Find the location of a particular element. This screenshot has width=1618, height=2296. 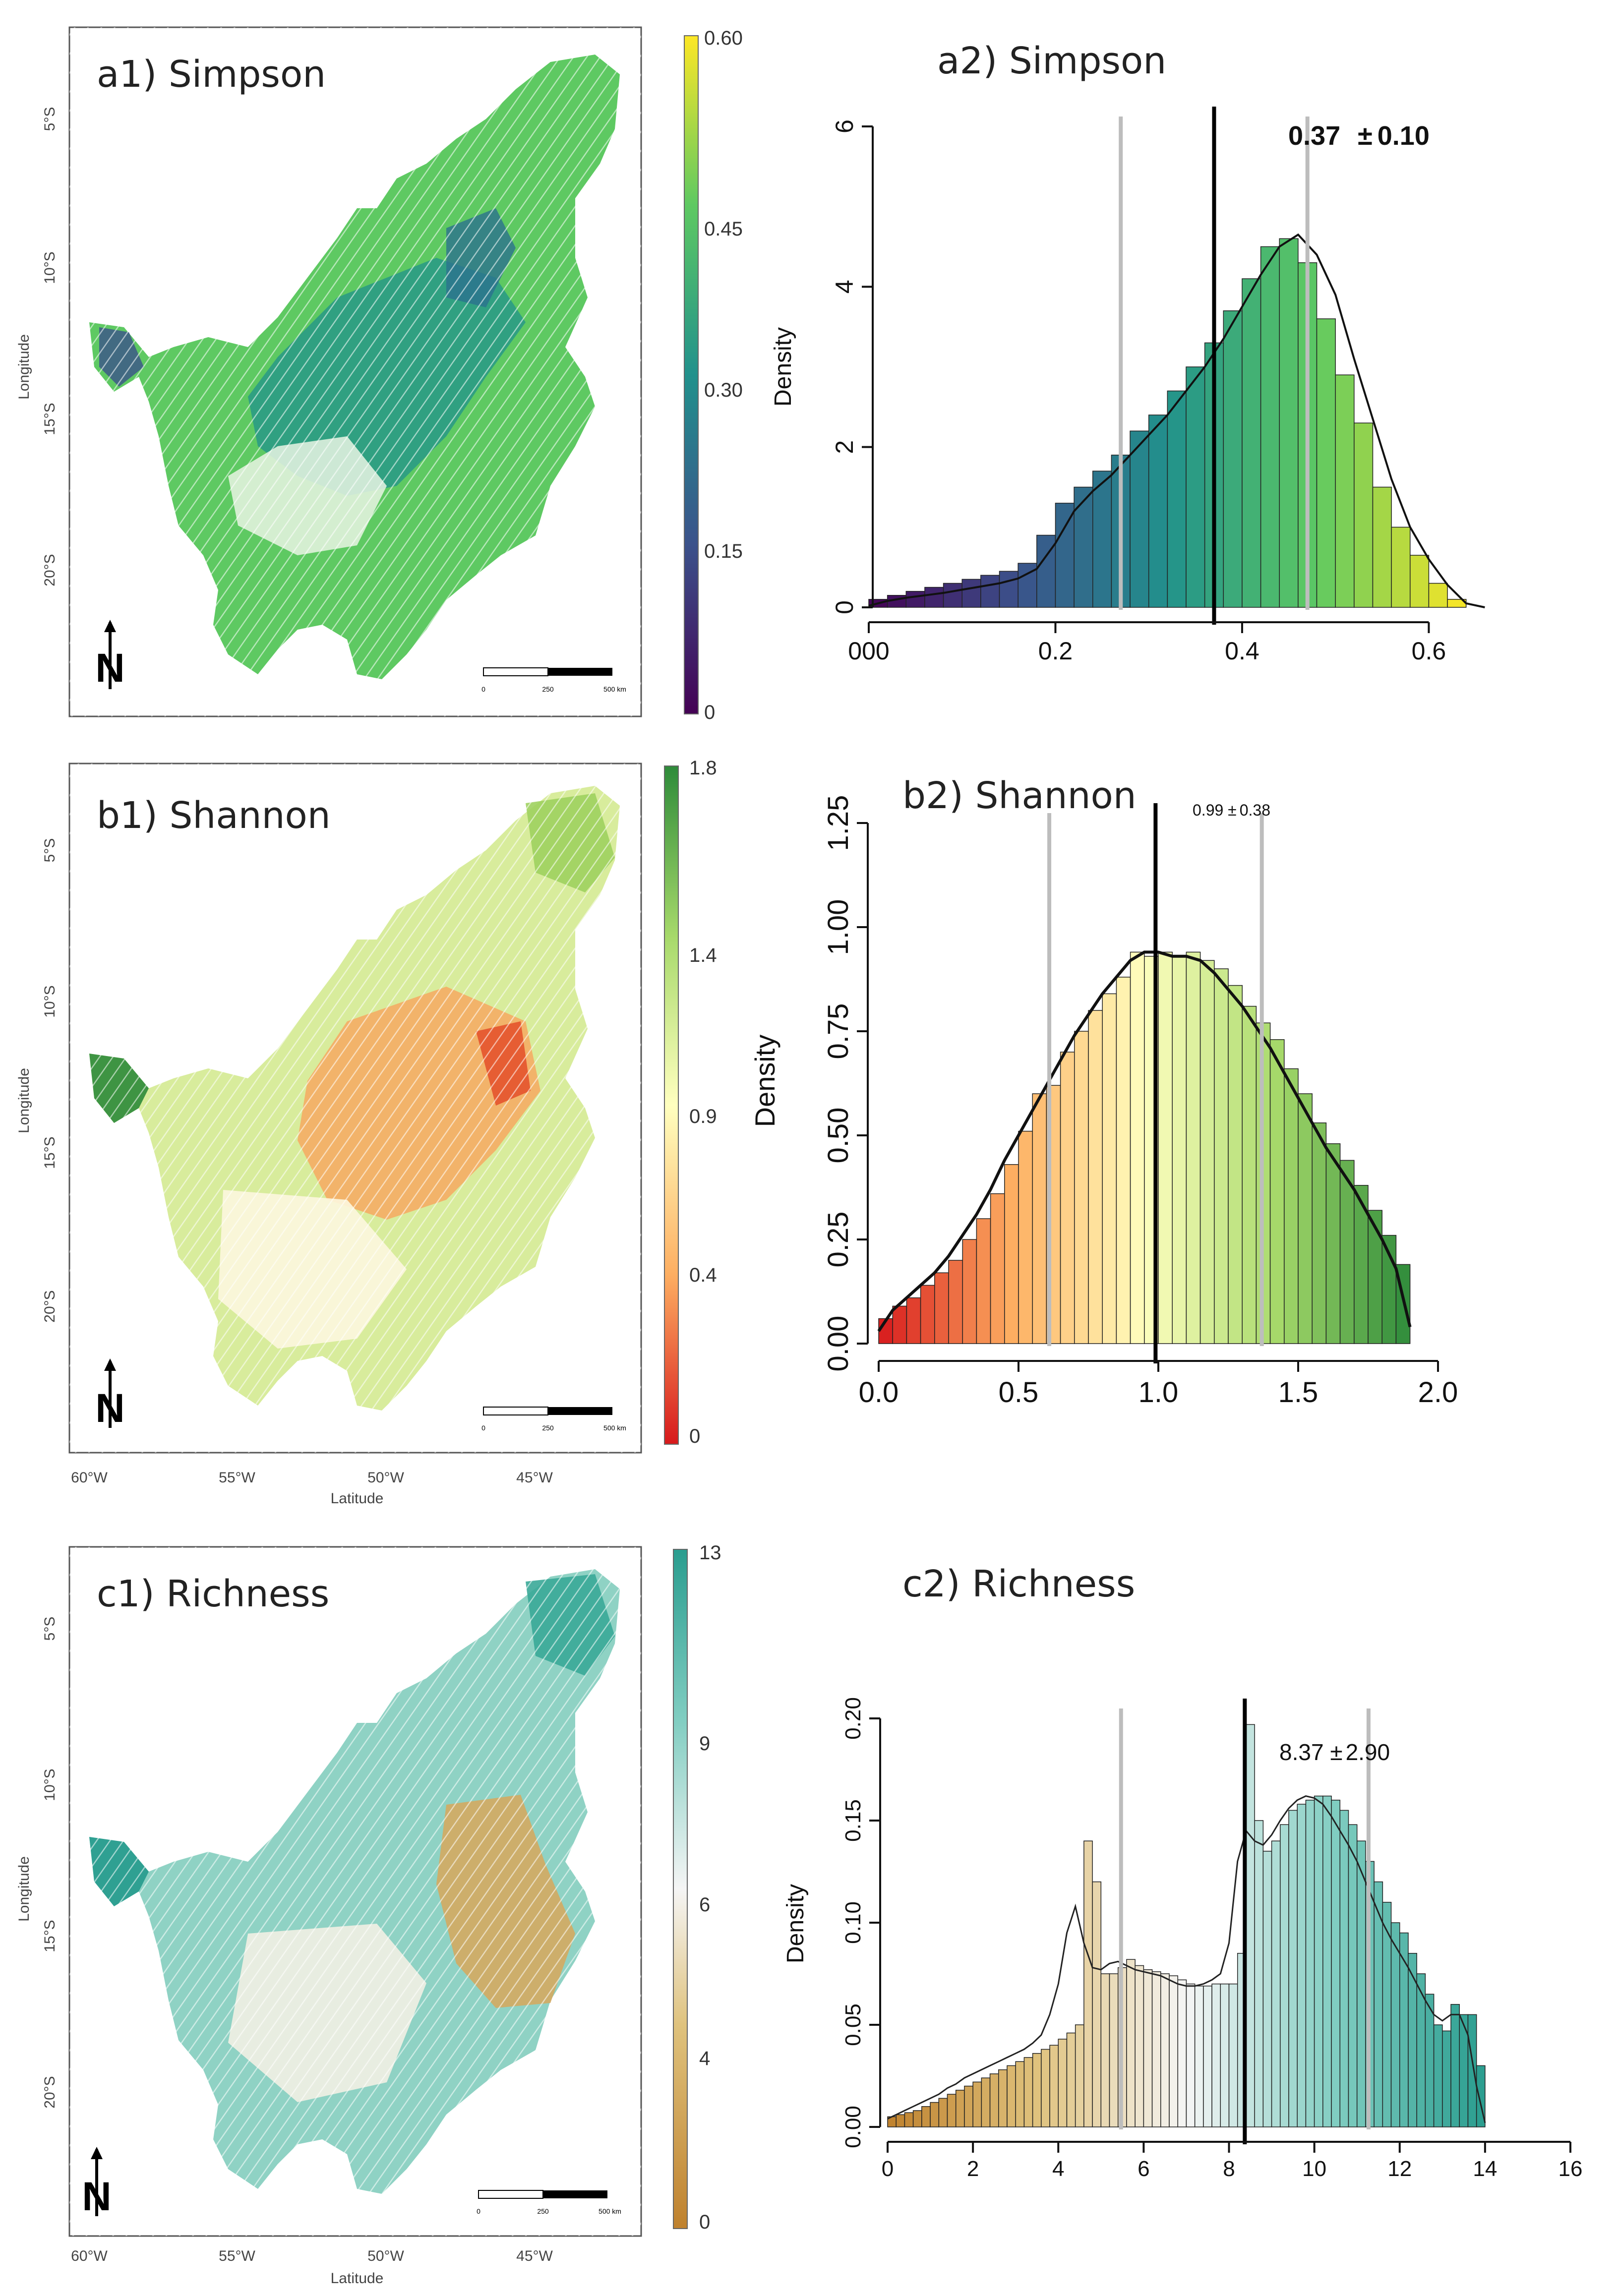

colorbar-tick-label: 4 is located at coordinates (704, 2058).